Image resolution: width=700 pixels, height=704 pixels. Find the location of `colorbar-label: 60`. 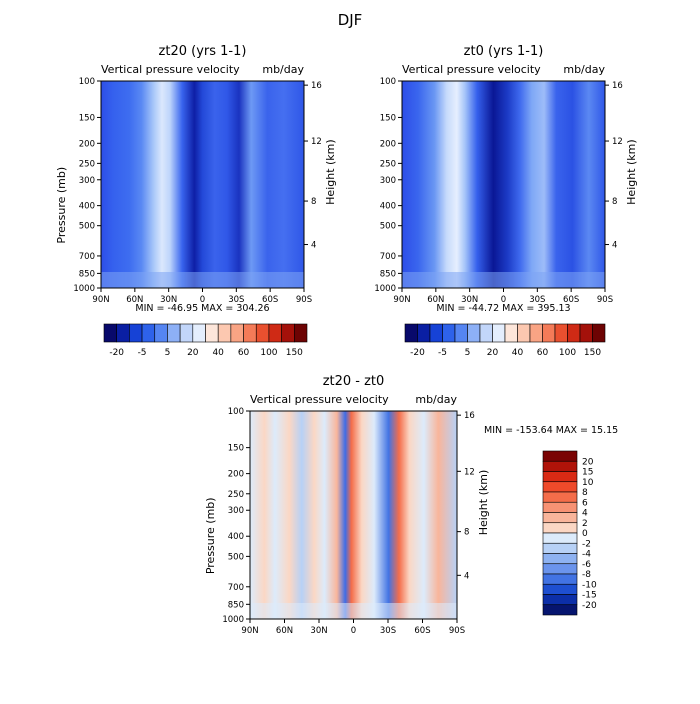

colorbar-label: 60 is located at coordinates (543, 353).